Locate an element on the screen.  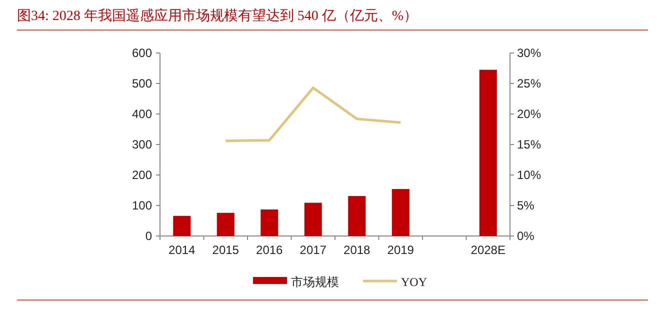
y2-tick-label: 10% is located at coordinates (529, 175).